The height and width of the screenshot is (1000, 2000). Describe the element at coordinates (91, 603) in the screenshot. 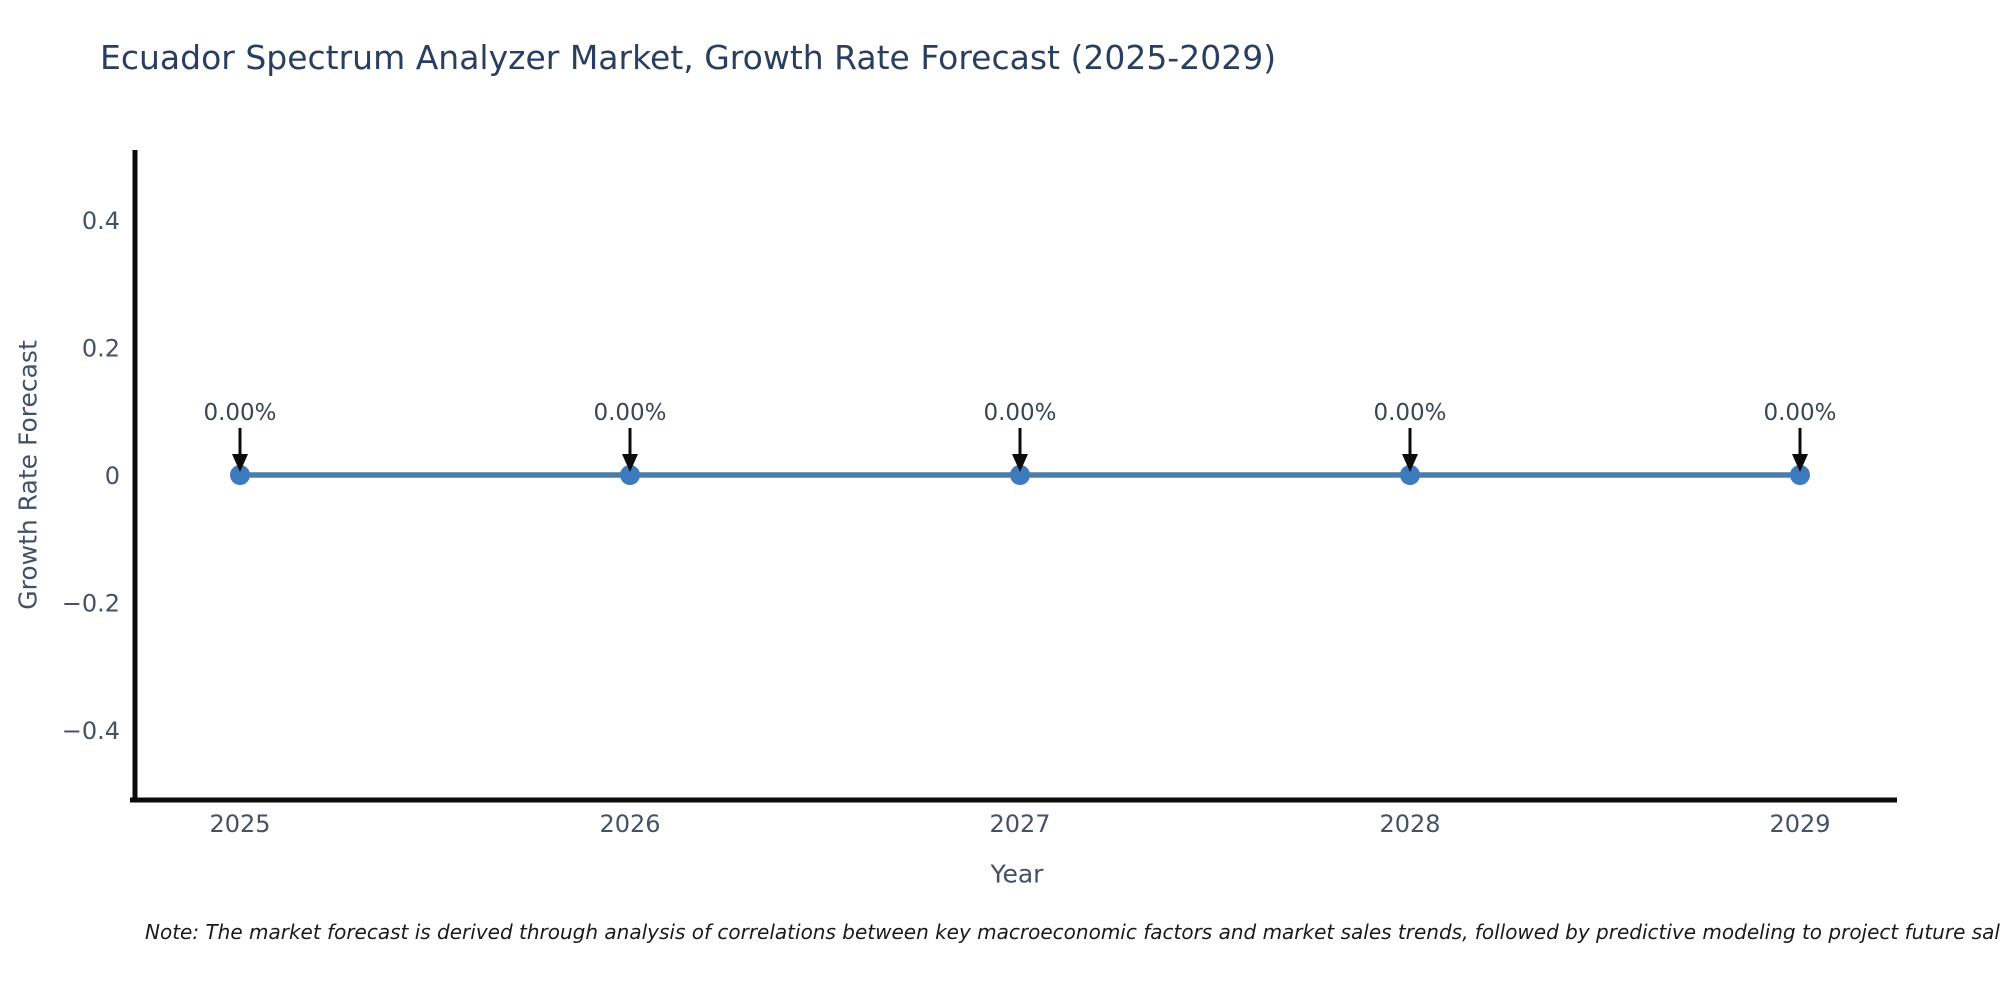

I see `y-tick-label: −0.2` at that location.